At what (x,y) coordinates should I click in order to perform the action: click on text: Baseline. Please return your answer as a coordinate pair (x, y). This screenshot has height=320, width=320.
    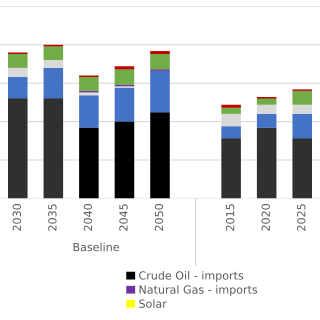
    Looking at the image, I should click on (96, 247).